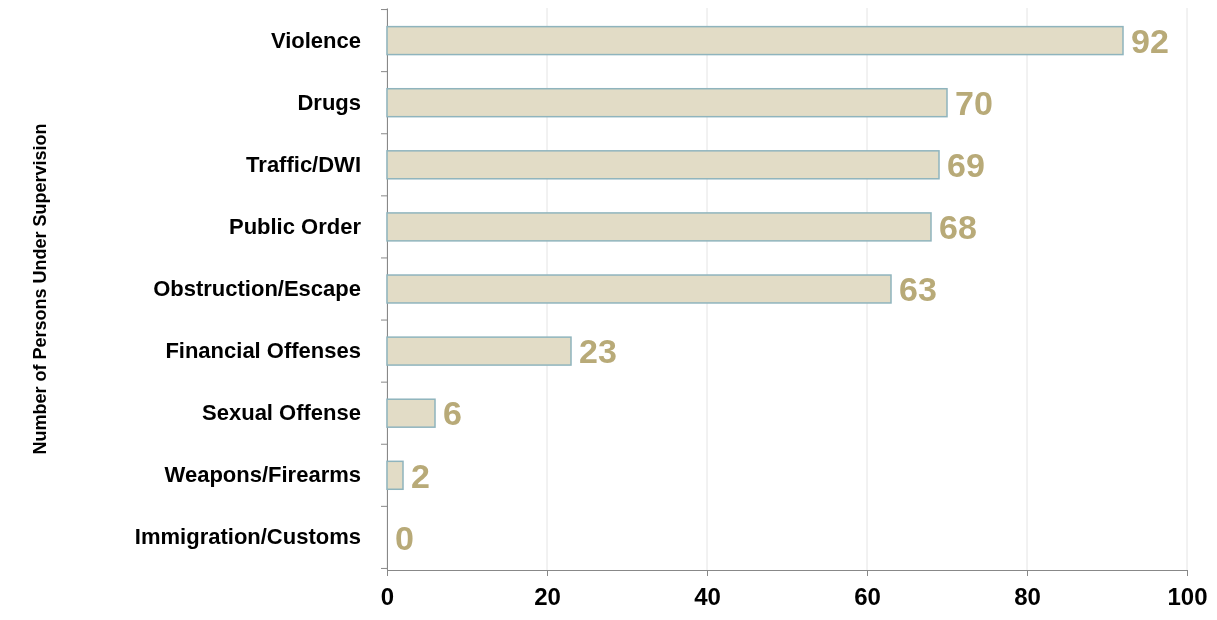  What do you see at coordinates (404, 537) in the screenshot?
I see `data-label: 0` at bounding box center [404, 537].